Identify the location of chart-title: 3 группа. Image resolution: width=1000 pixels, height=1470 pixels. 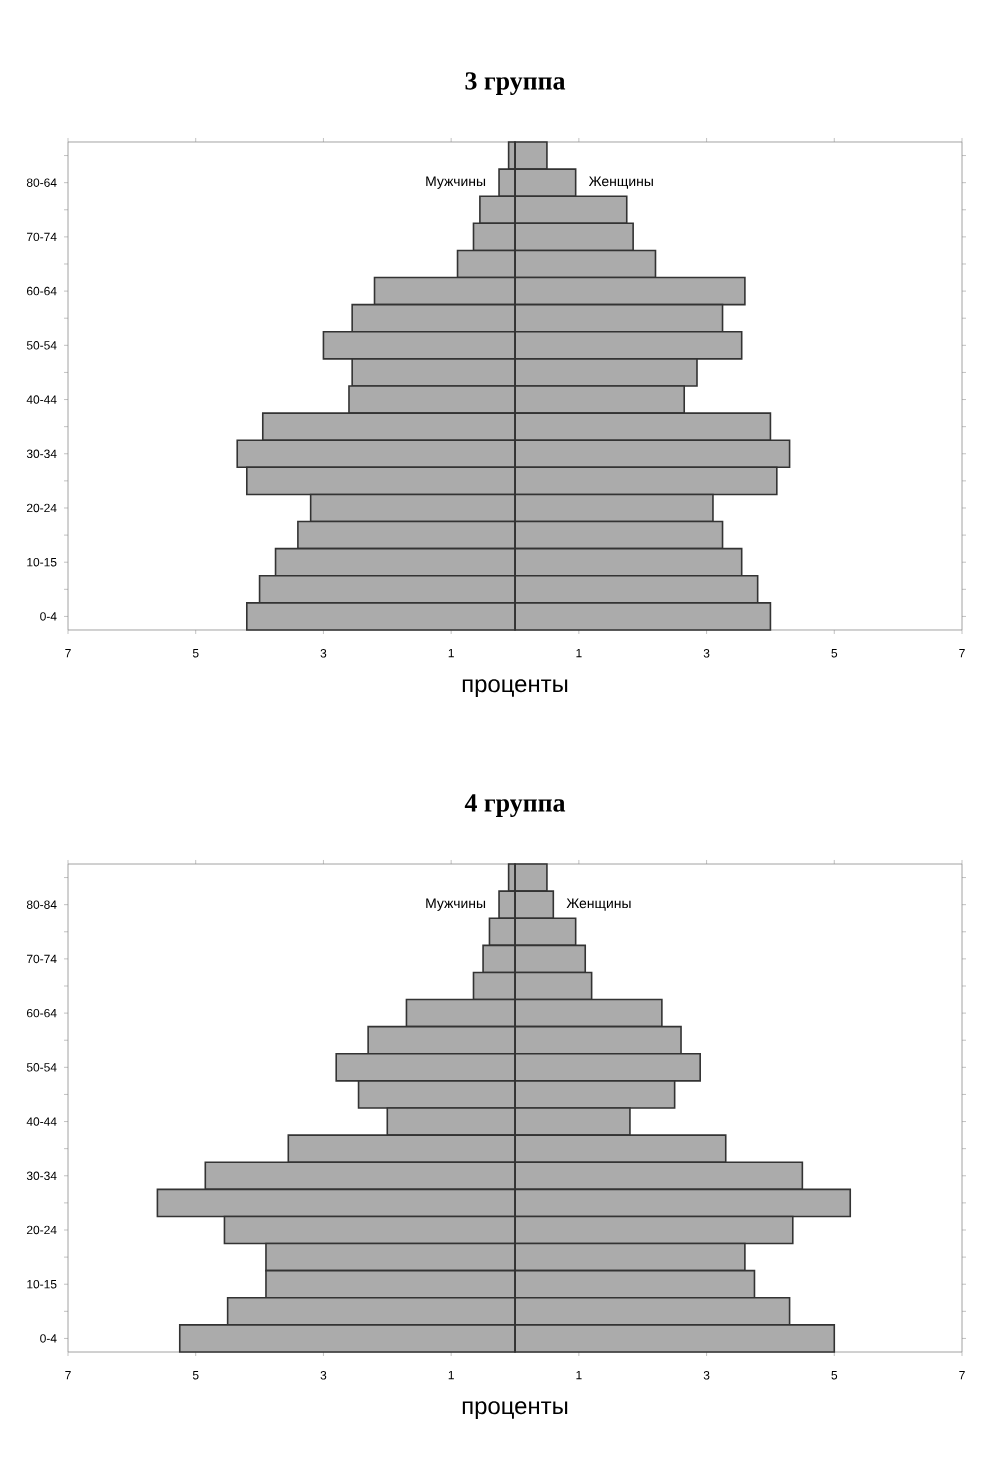
(515, 83).